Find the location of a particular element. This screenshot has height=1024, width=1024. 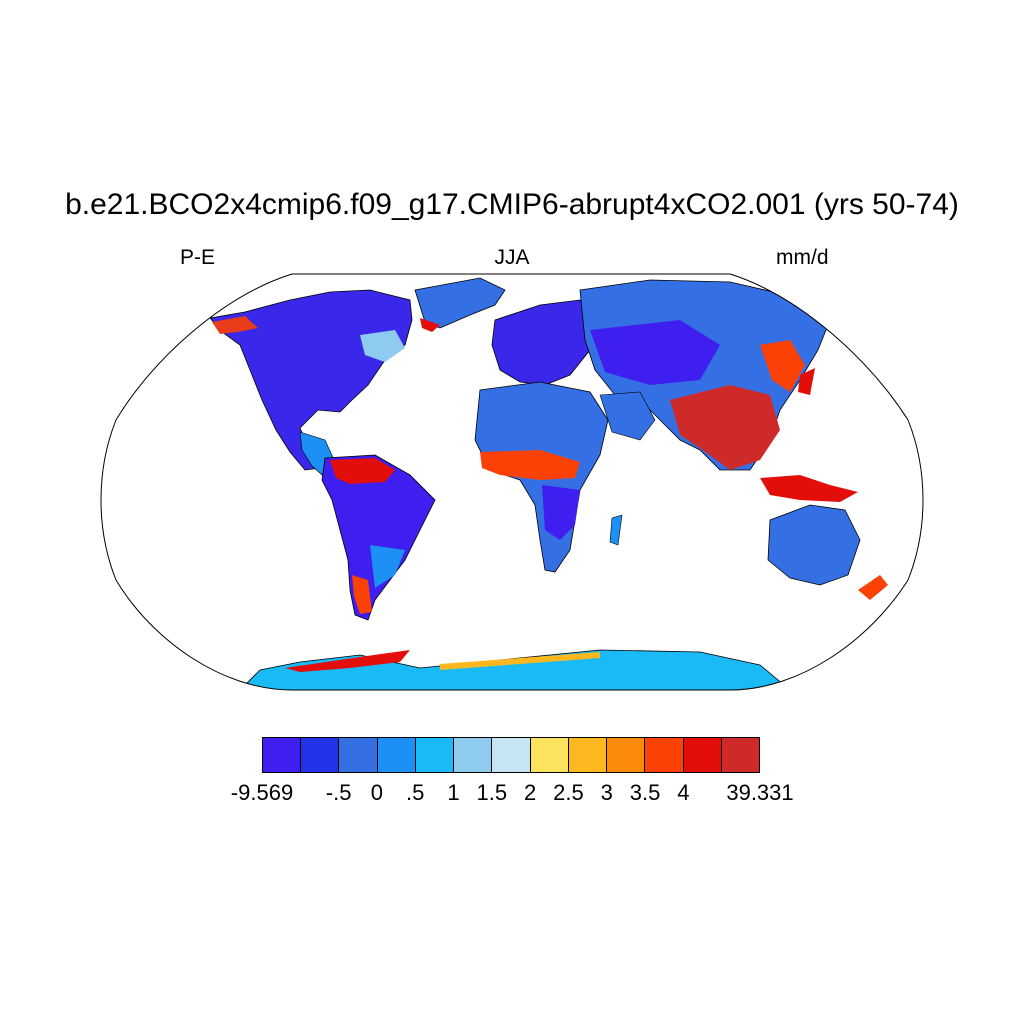

region-colombia-venezuela is located at coordinates (362, 471).